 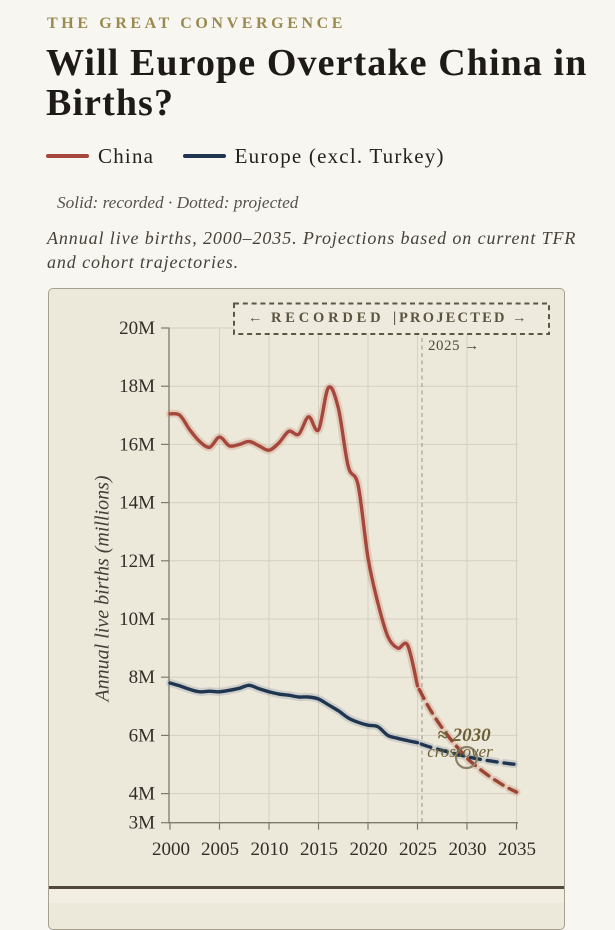 What do you see at coordinates (137, 619) in the screenshot?
I see `svg-text: 10M` at bounding box center [137, 619].